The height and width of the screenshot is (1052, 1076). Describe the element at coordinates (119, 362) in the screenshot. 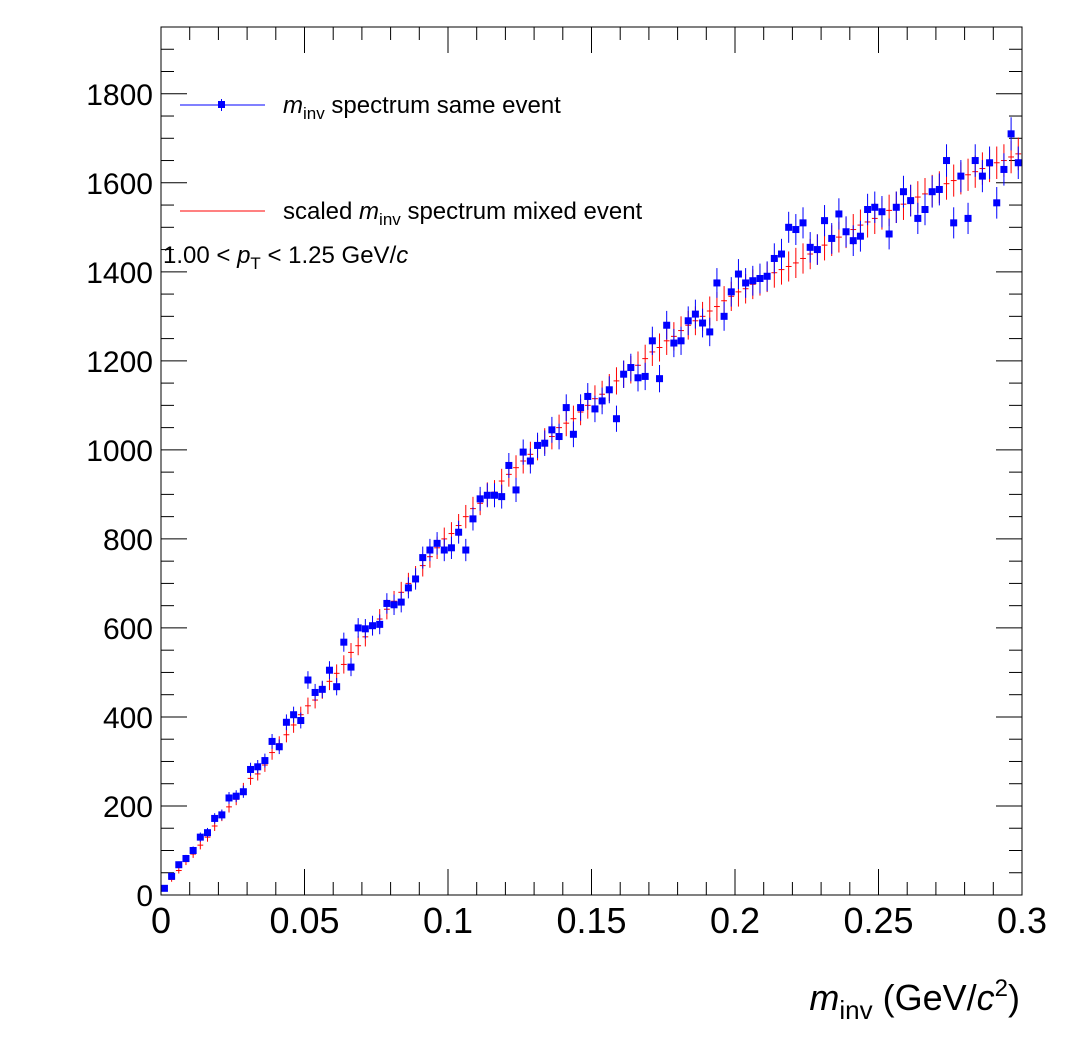

I see `y-tick-label: 1200` at that location.